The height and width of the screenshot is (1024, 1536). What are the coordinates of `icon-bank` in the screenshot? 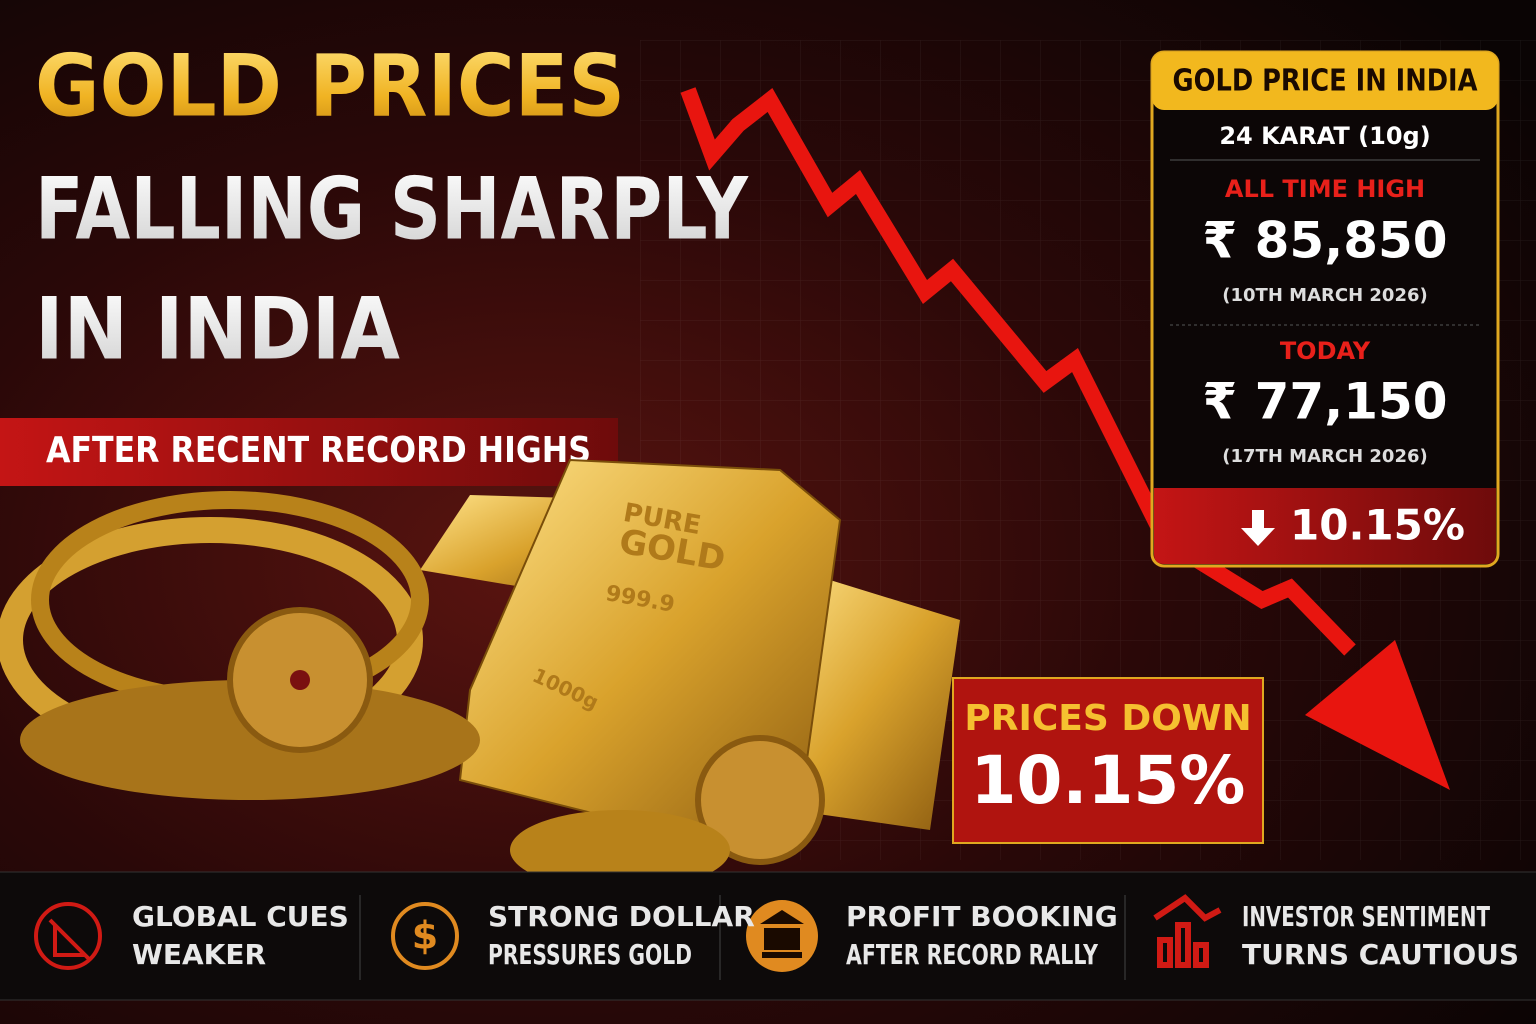 It's located at (782, 934).